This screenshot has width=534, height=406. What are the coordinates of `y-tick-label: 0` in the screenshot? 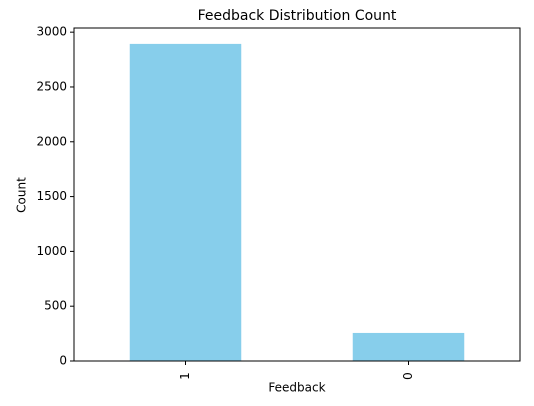 It's located at (63, 361).